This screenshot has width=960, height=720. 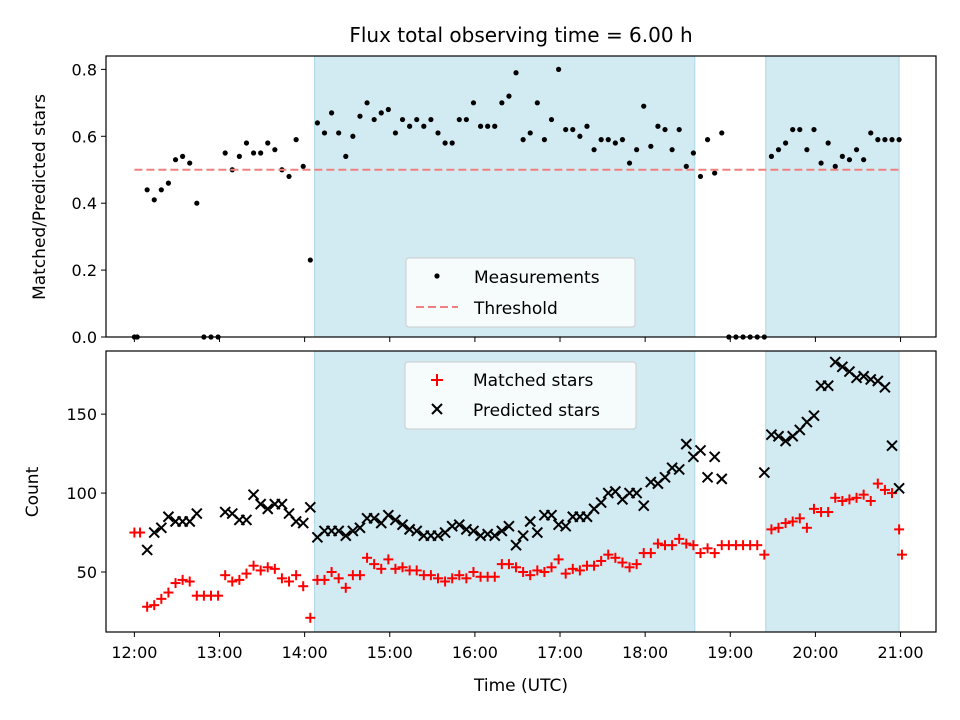 What do you see at coordinates (832, 491) in the screenshot?
I see `shaded-interval` at bounding box center [832, 491].